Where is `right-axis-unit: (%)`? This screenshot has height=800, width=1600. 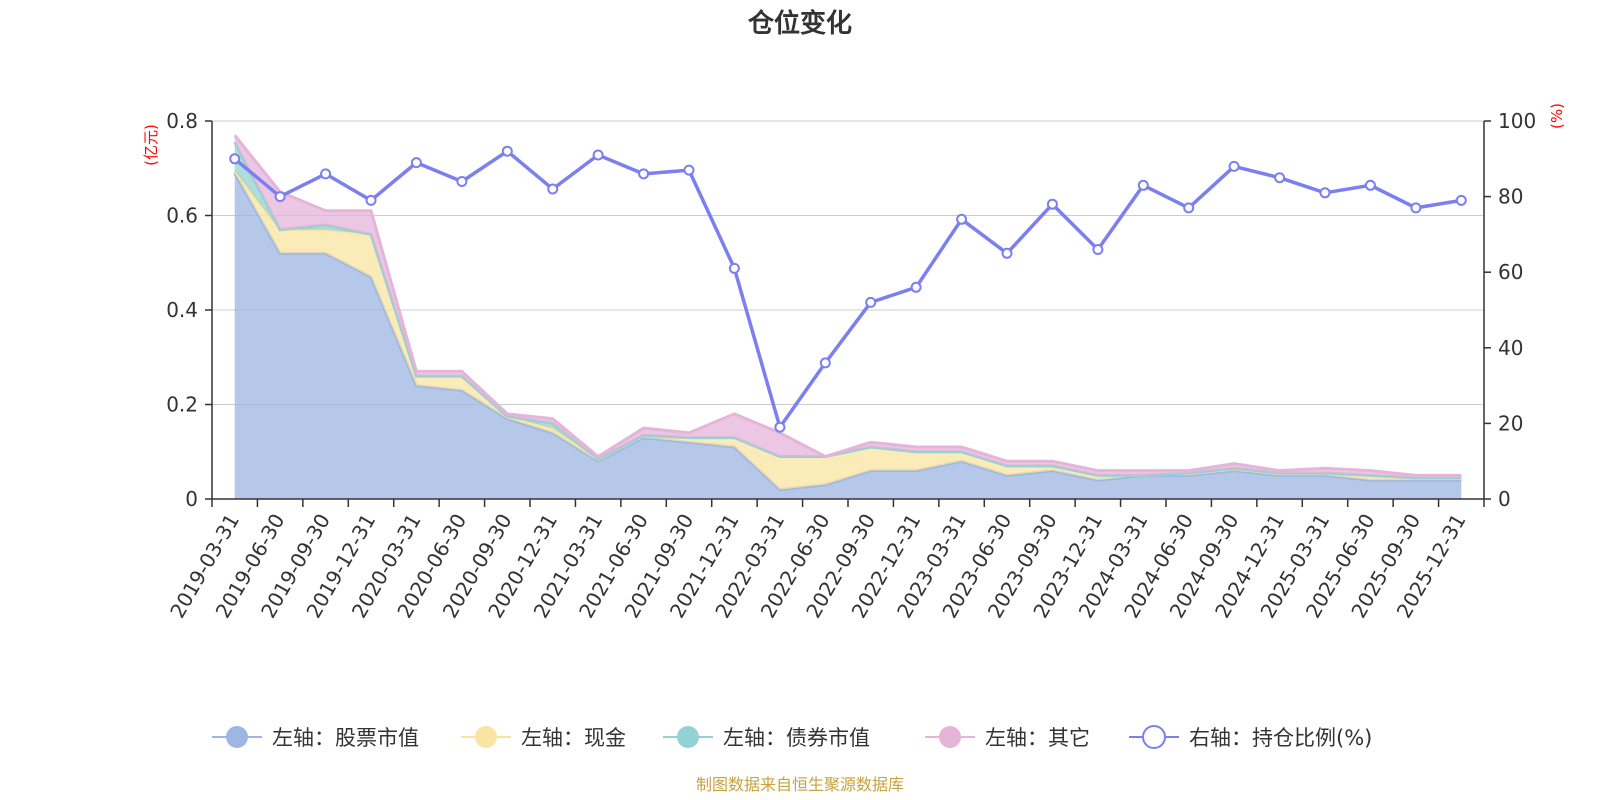 right-axis-unit: (%) is located at coordinates (1557, 116).